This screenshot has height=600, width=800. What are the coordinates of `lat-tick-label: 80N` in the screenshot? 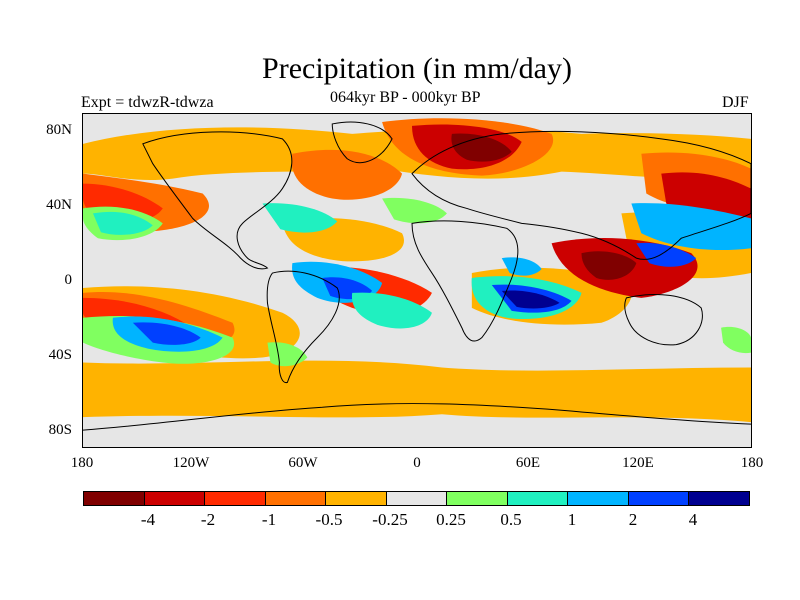 It's located at (59, 130).